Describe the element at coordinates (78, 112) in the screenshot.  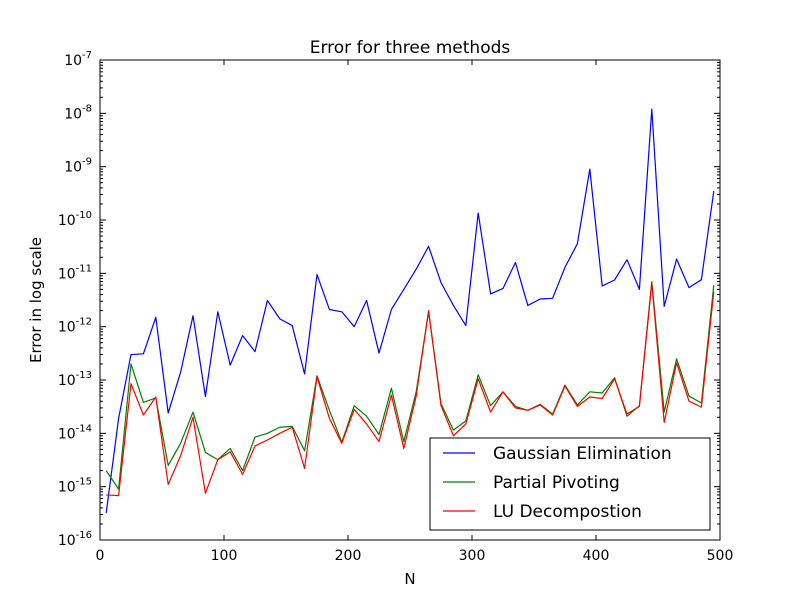
I see `y-tick-label: 10⁻⁸` at that location.